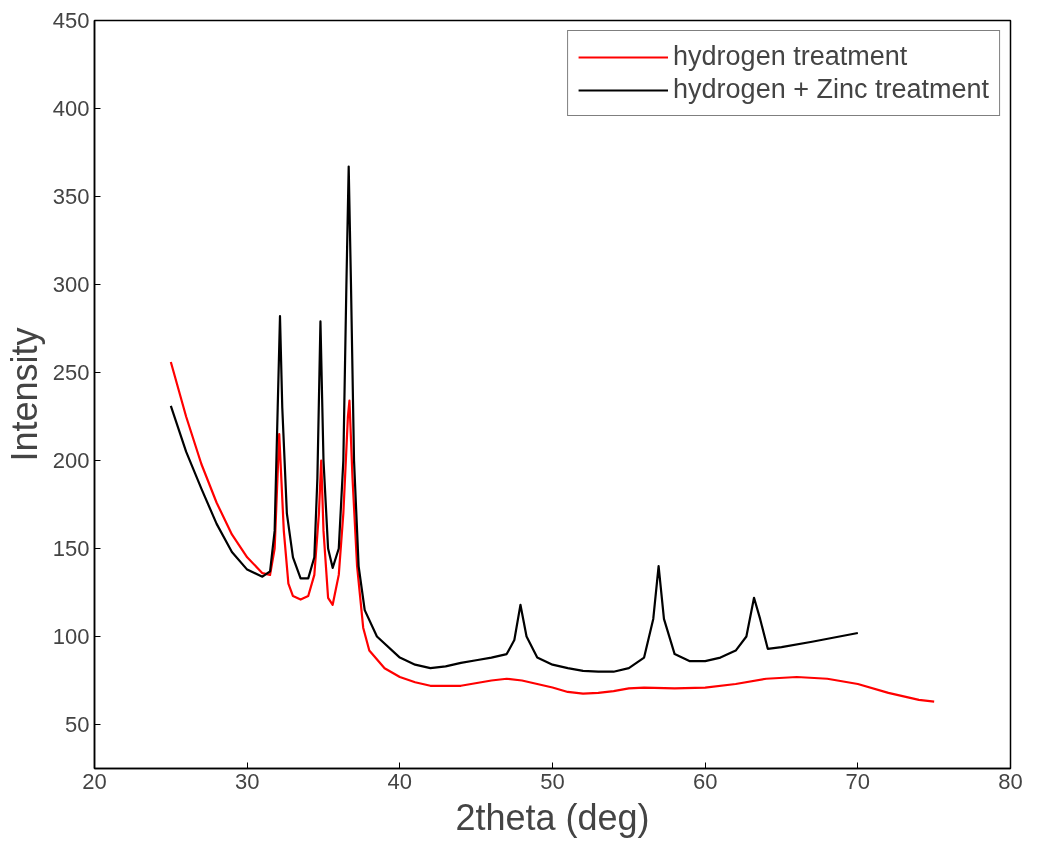  I want to click on x-tick-label: 80, so click(1010, 781).